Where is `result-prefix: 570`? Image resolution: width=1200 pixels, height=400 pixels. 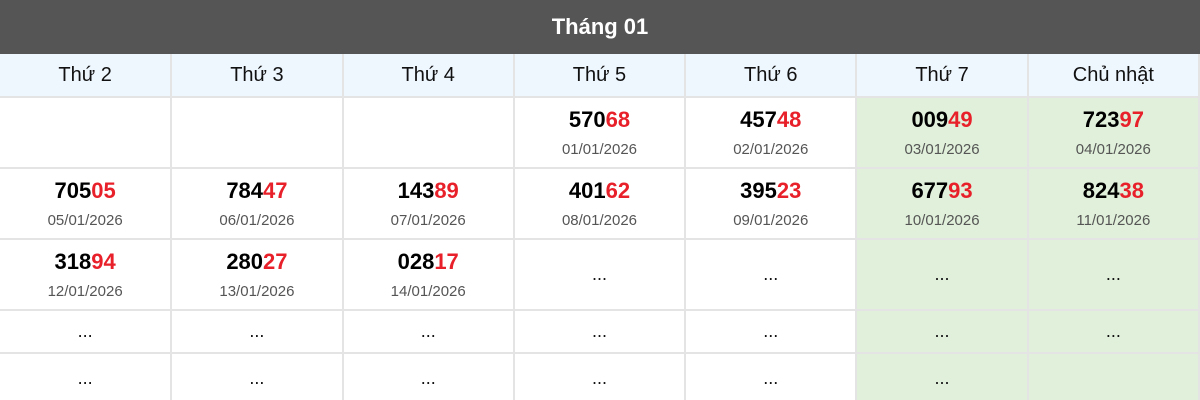 result-prefix: 570 is located at coordinates (587, 119).